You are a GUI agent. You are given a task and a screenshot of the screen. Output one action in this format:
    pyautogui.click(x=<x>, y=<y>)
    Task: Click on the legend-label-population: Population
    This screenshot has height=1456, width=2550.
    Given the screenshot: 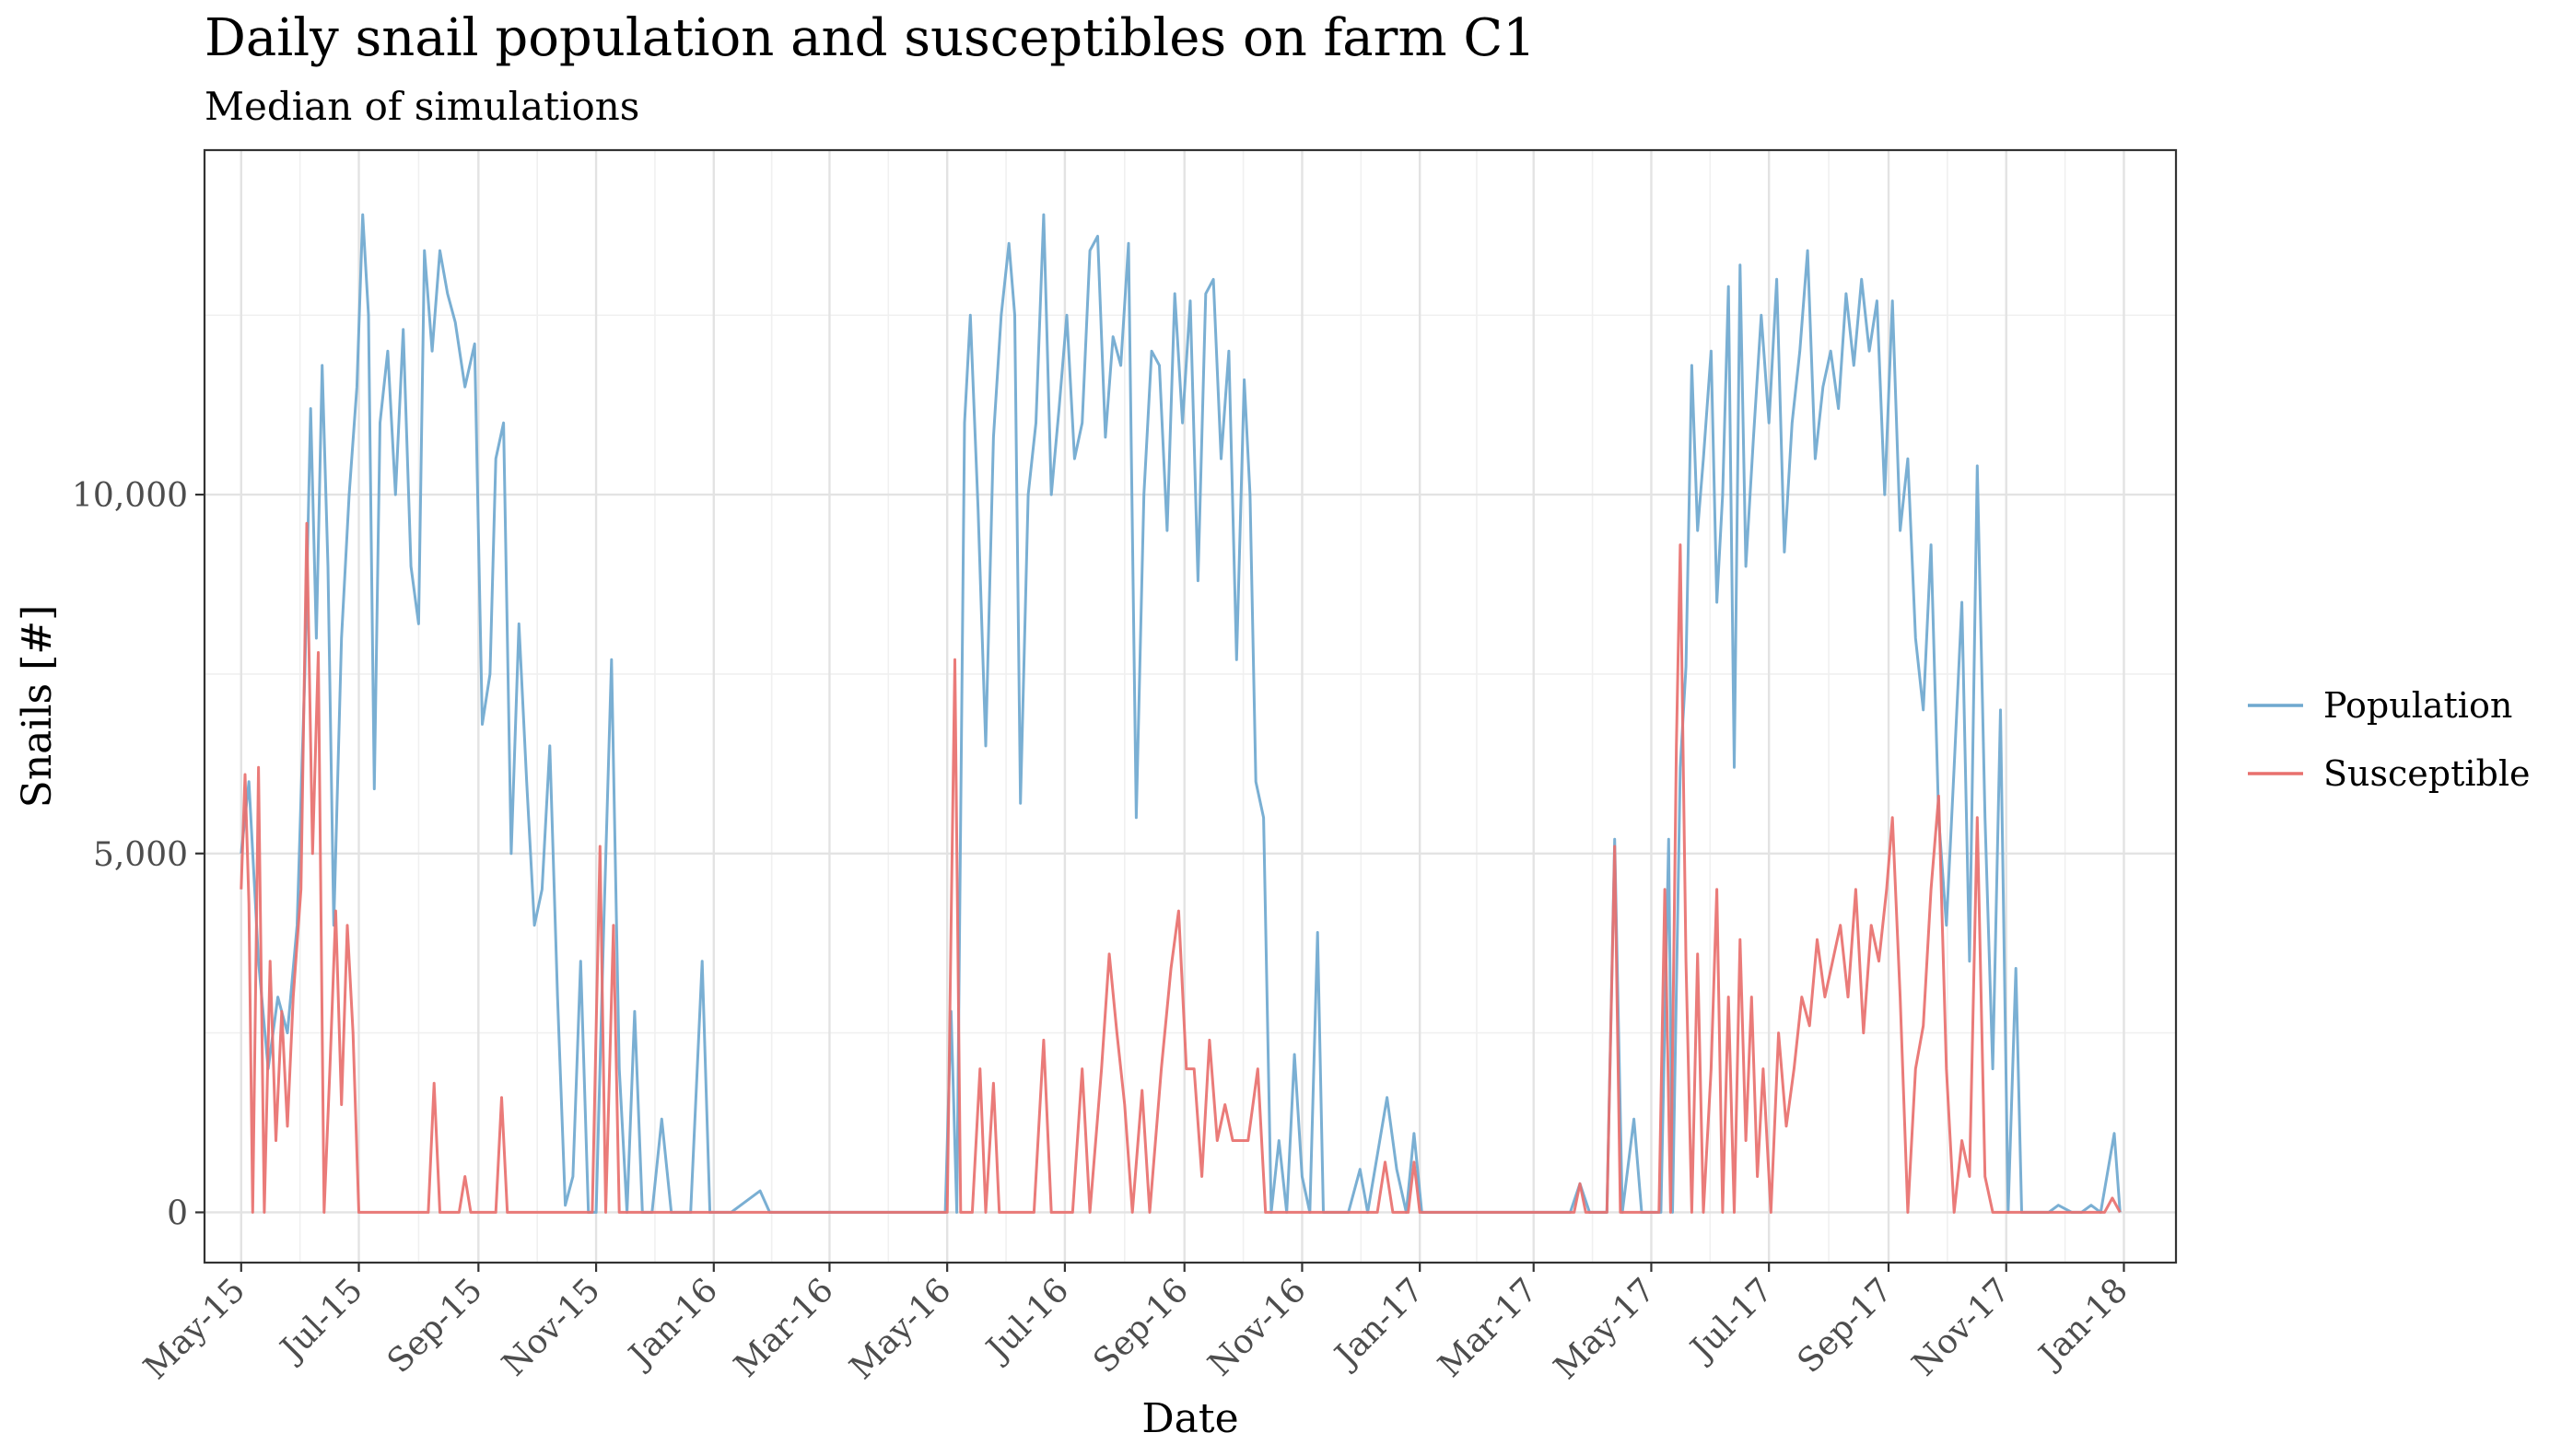 What is the action you would take?
    pyautogui.click(x=2417, y=705)
    